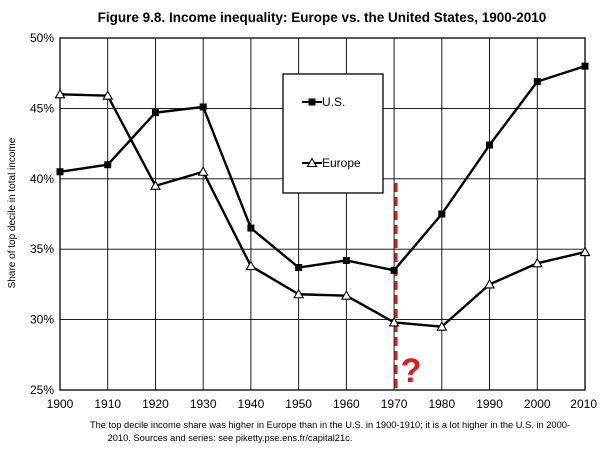 The image size is (600, 450). I want to click on y-tick-label: 45%, so click(42, 108).